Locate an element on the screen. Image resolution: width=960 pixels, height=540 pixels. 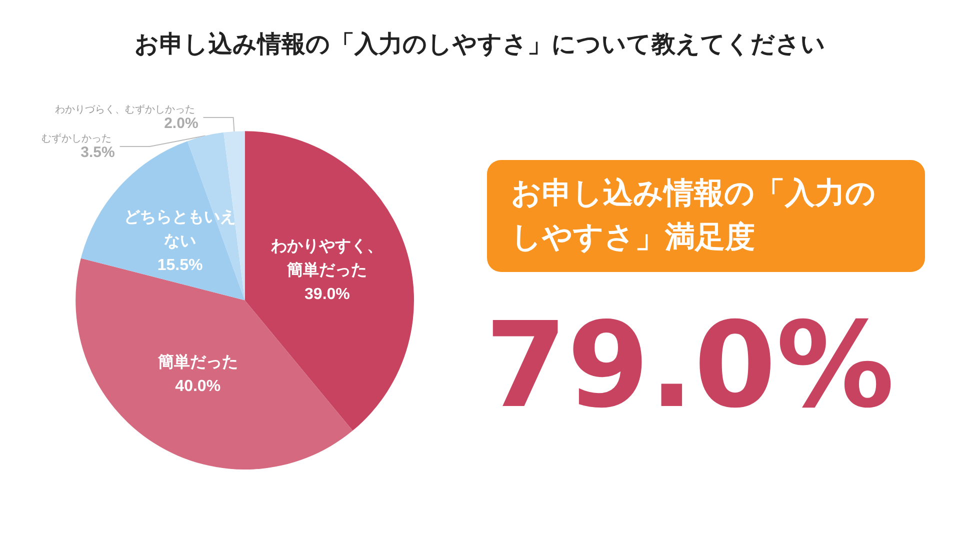
slice-label: わかりやすく、簡単だった is located at coordinates (327, 259).